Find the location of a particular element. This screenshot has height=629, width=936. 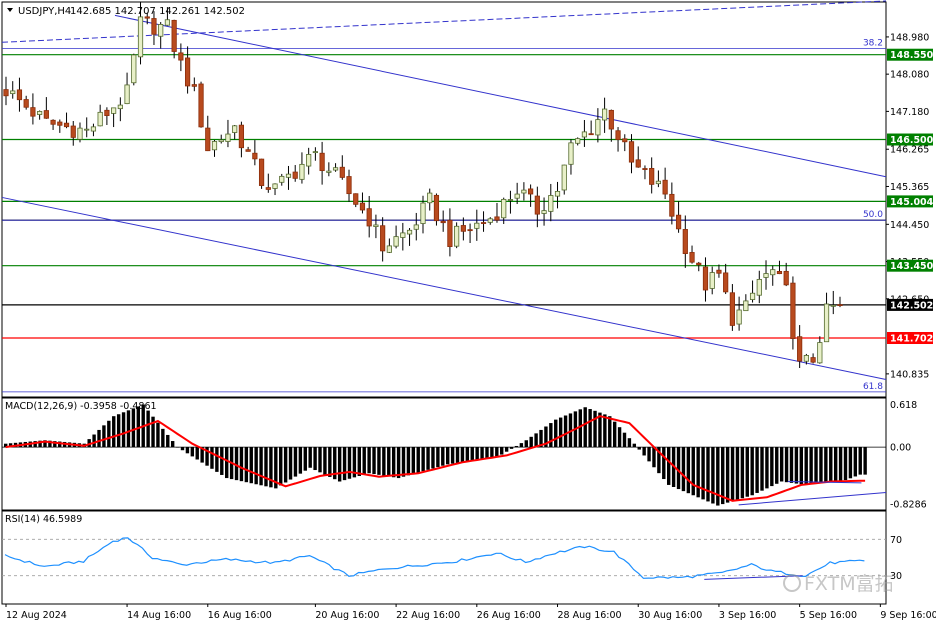

collapse-arrow-icon is located at coordinates (10, 10).